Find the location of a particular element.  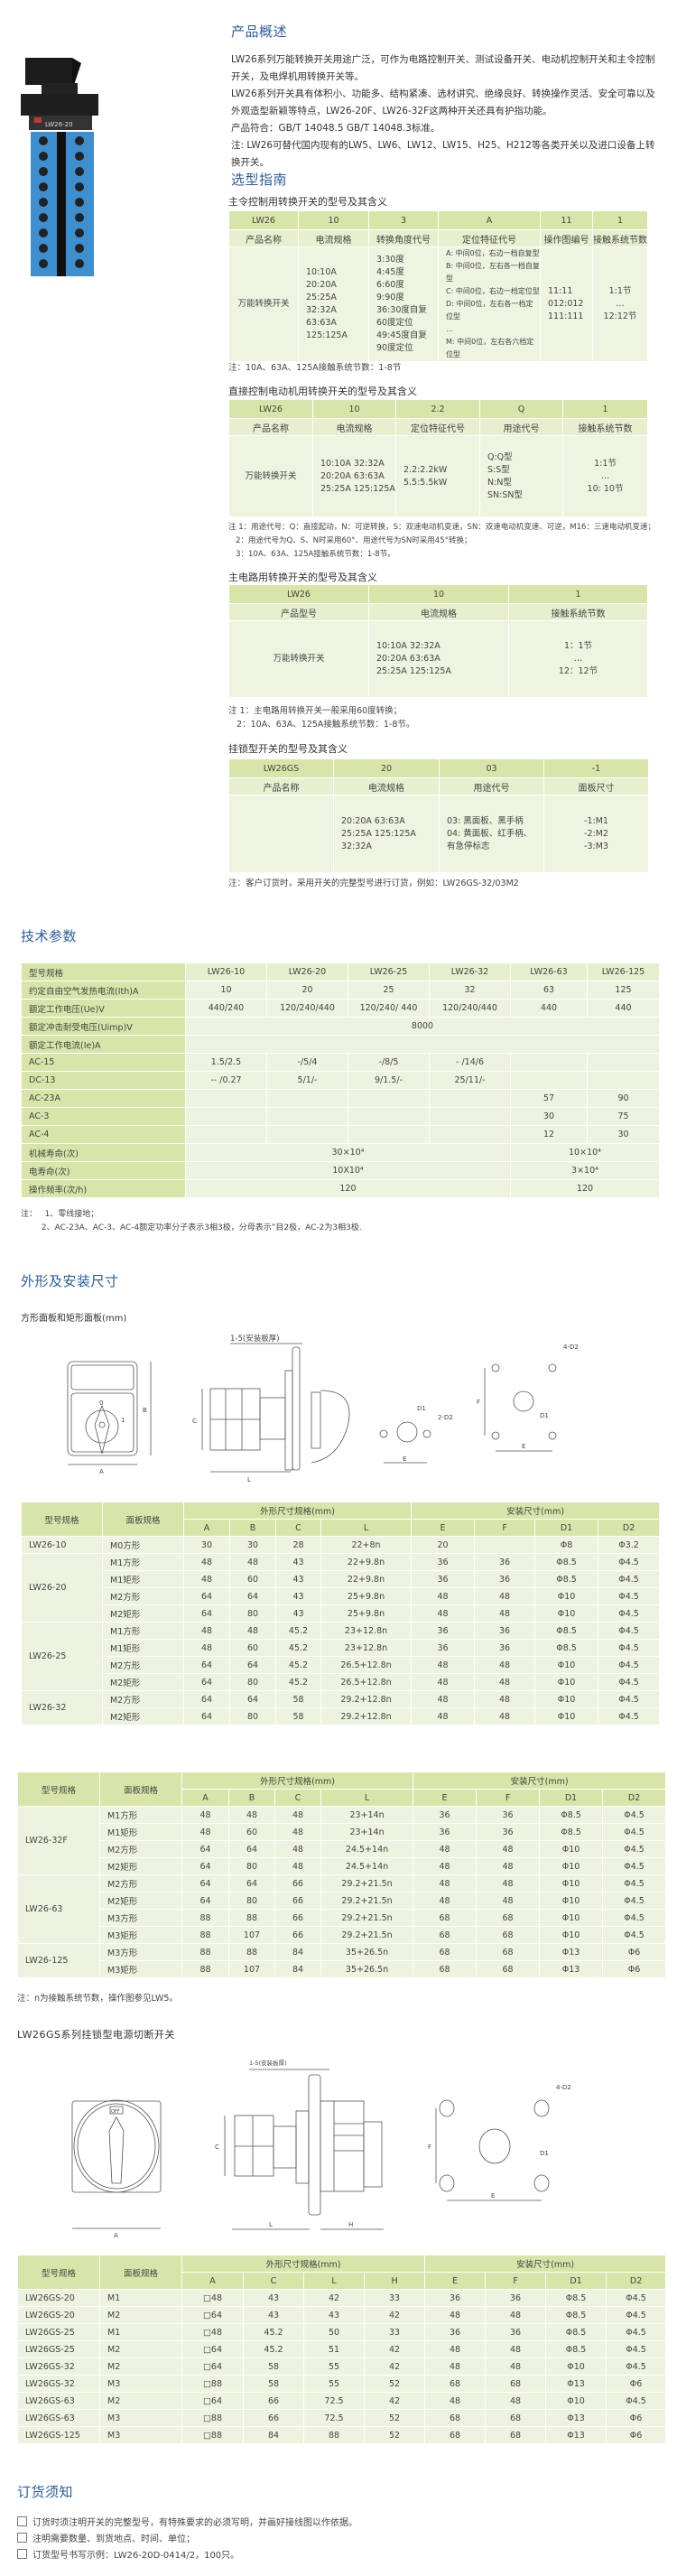

dim-value: 26.5+12.8n is located at coordinates (366, 1665).